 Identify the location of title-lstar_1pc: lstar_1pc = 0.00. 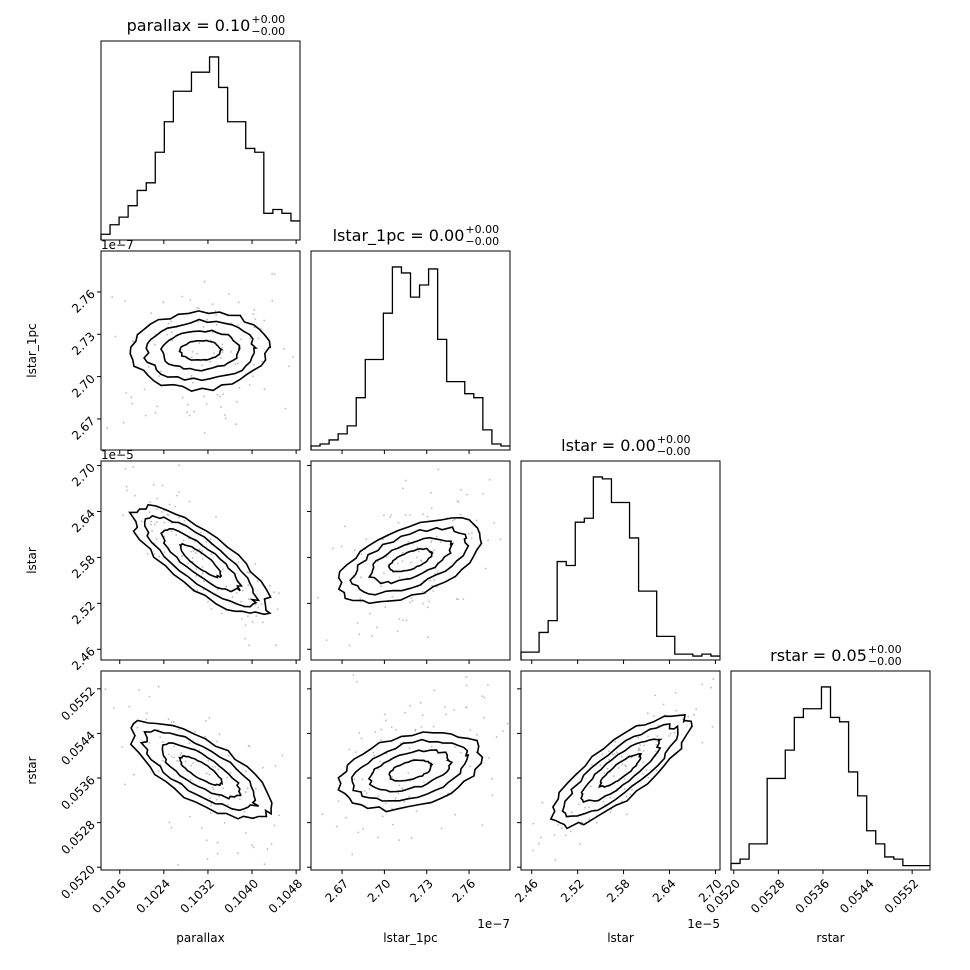
(399, 236).